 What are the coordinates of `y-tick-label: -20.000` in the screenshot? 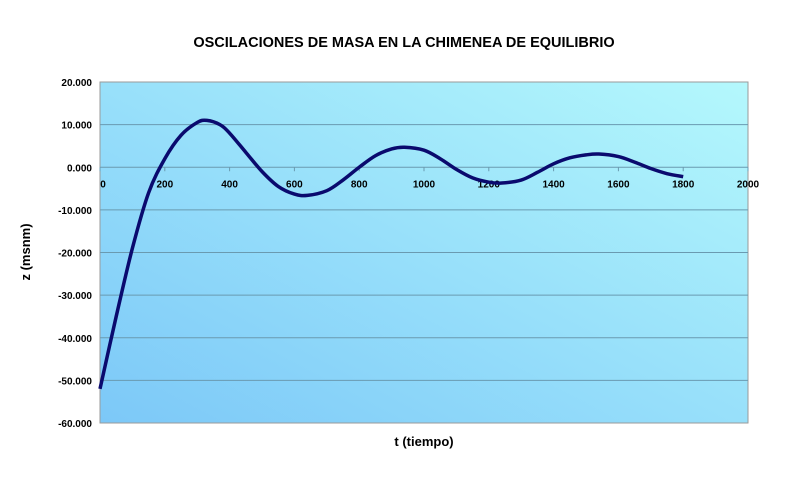 It's located at (75, 254).